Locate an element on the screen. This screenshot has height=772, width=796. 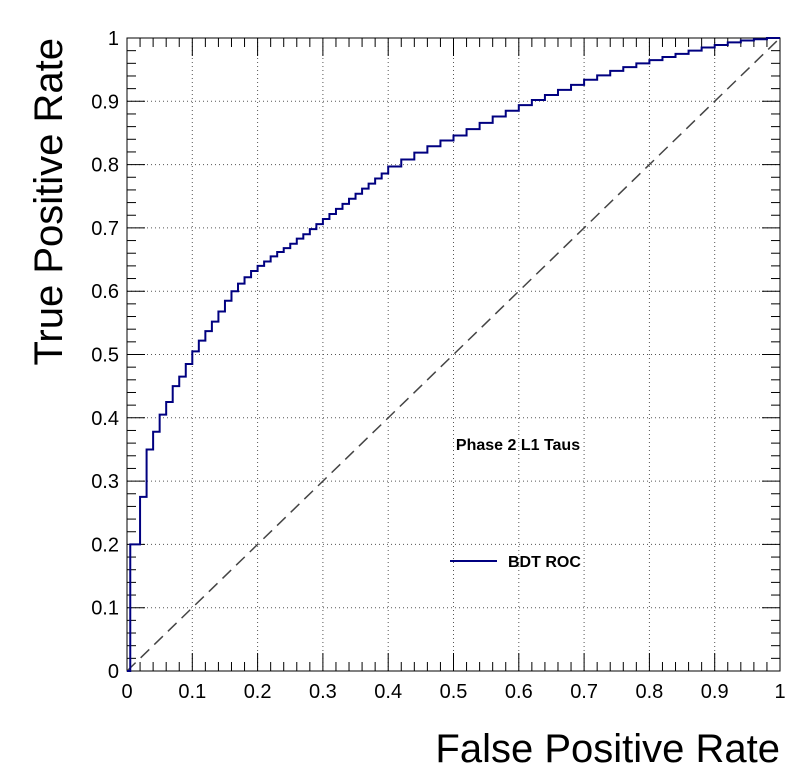
y-axis-title: True Positive Rate is located at coordinates (49, 202).